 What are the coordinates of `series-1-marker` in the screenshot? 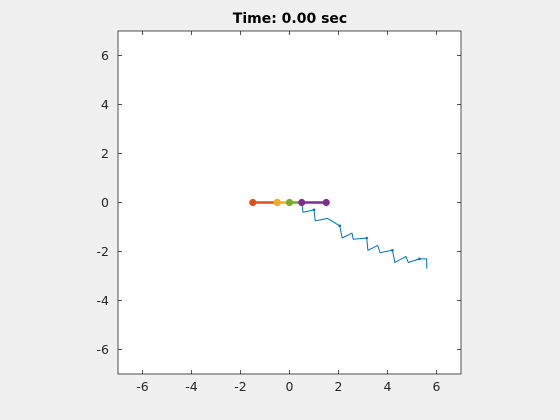 It's located at (253, 202).